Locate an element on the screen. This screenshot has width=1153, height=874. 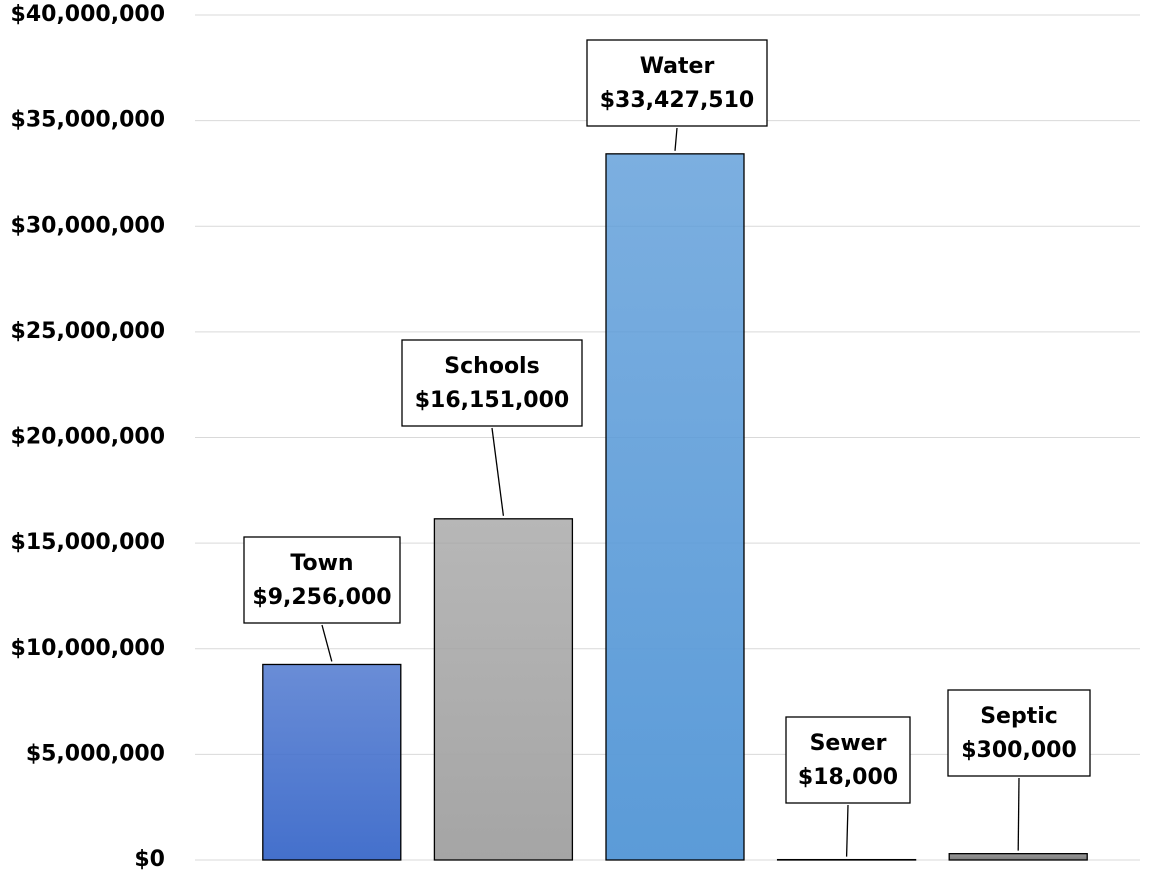
data-label-category: Schools is located at coordinates (491, 366).